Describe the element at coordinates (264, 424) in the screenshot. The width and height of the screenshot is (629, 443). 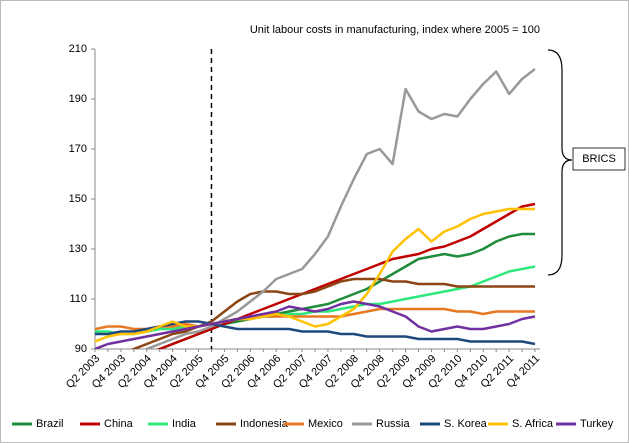
I see `legend-label: Indonesia` at that location.